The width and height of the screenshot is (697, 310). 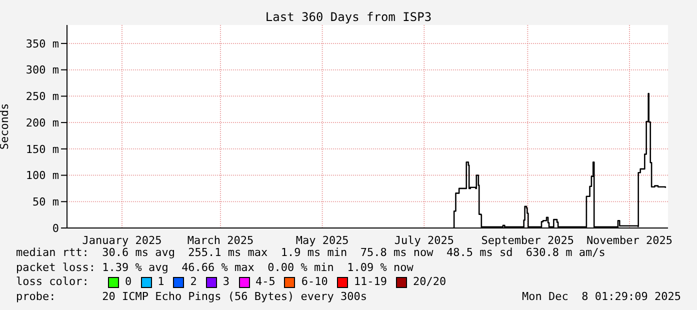 What do you see at coordinates (46, 202) in the screenshot?
I see `y-tick-label: 50 m` at bounding box center [46, 202].